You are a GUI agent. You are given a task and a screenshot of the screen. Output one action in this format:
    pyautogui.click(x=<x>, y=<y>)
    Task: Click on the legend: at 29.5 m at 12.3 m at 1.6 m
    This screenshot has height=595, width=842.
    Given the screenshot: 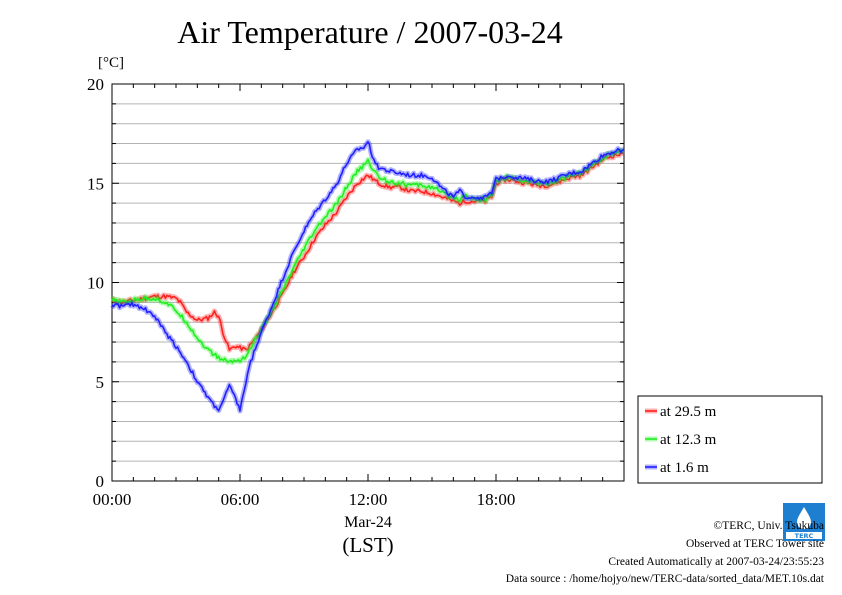 What is the action you would take?
    pyautogui.click(x=730, y=439)
    